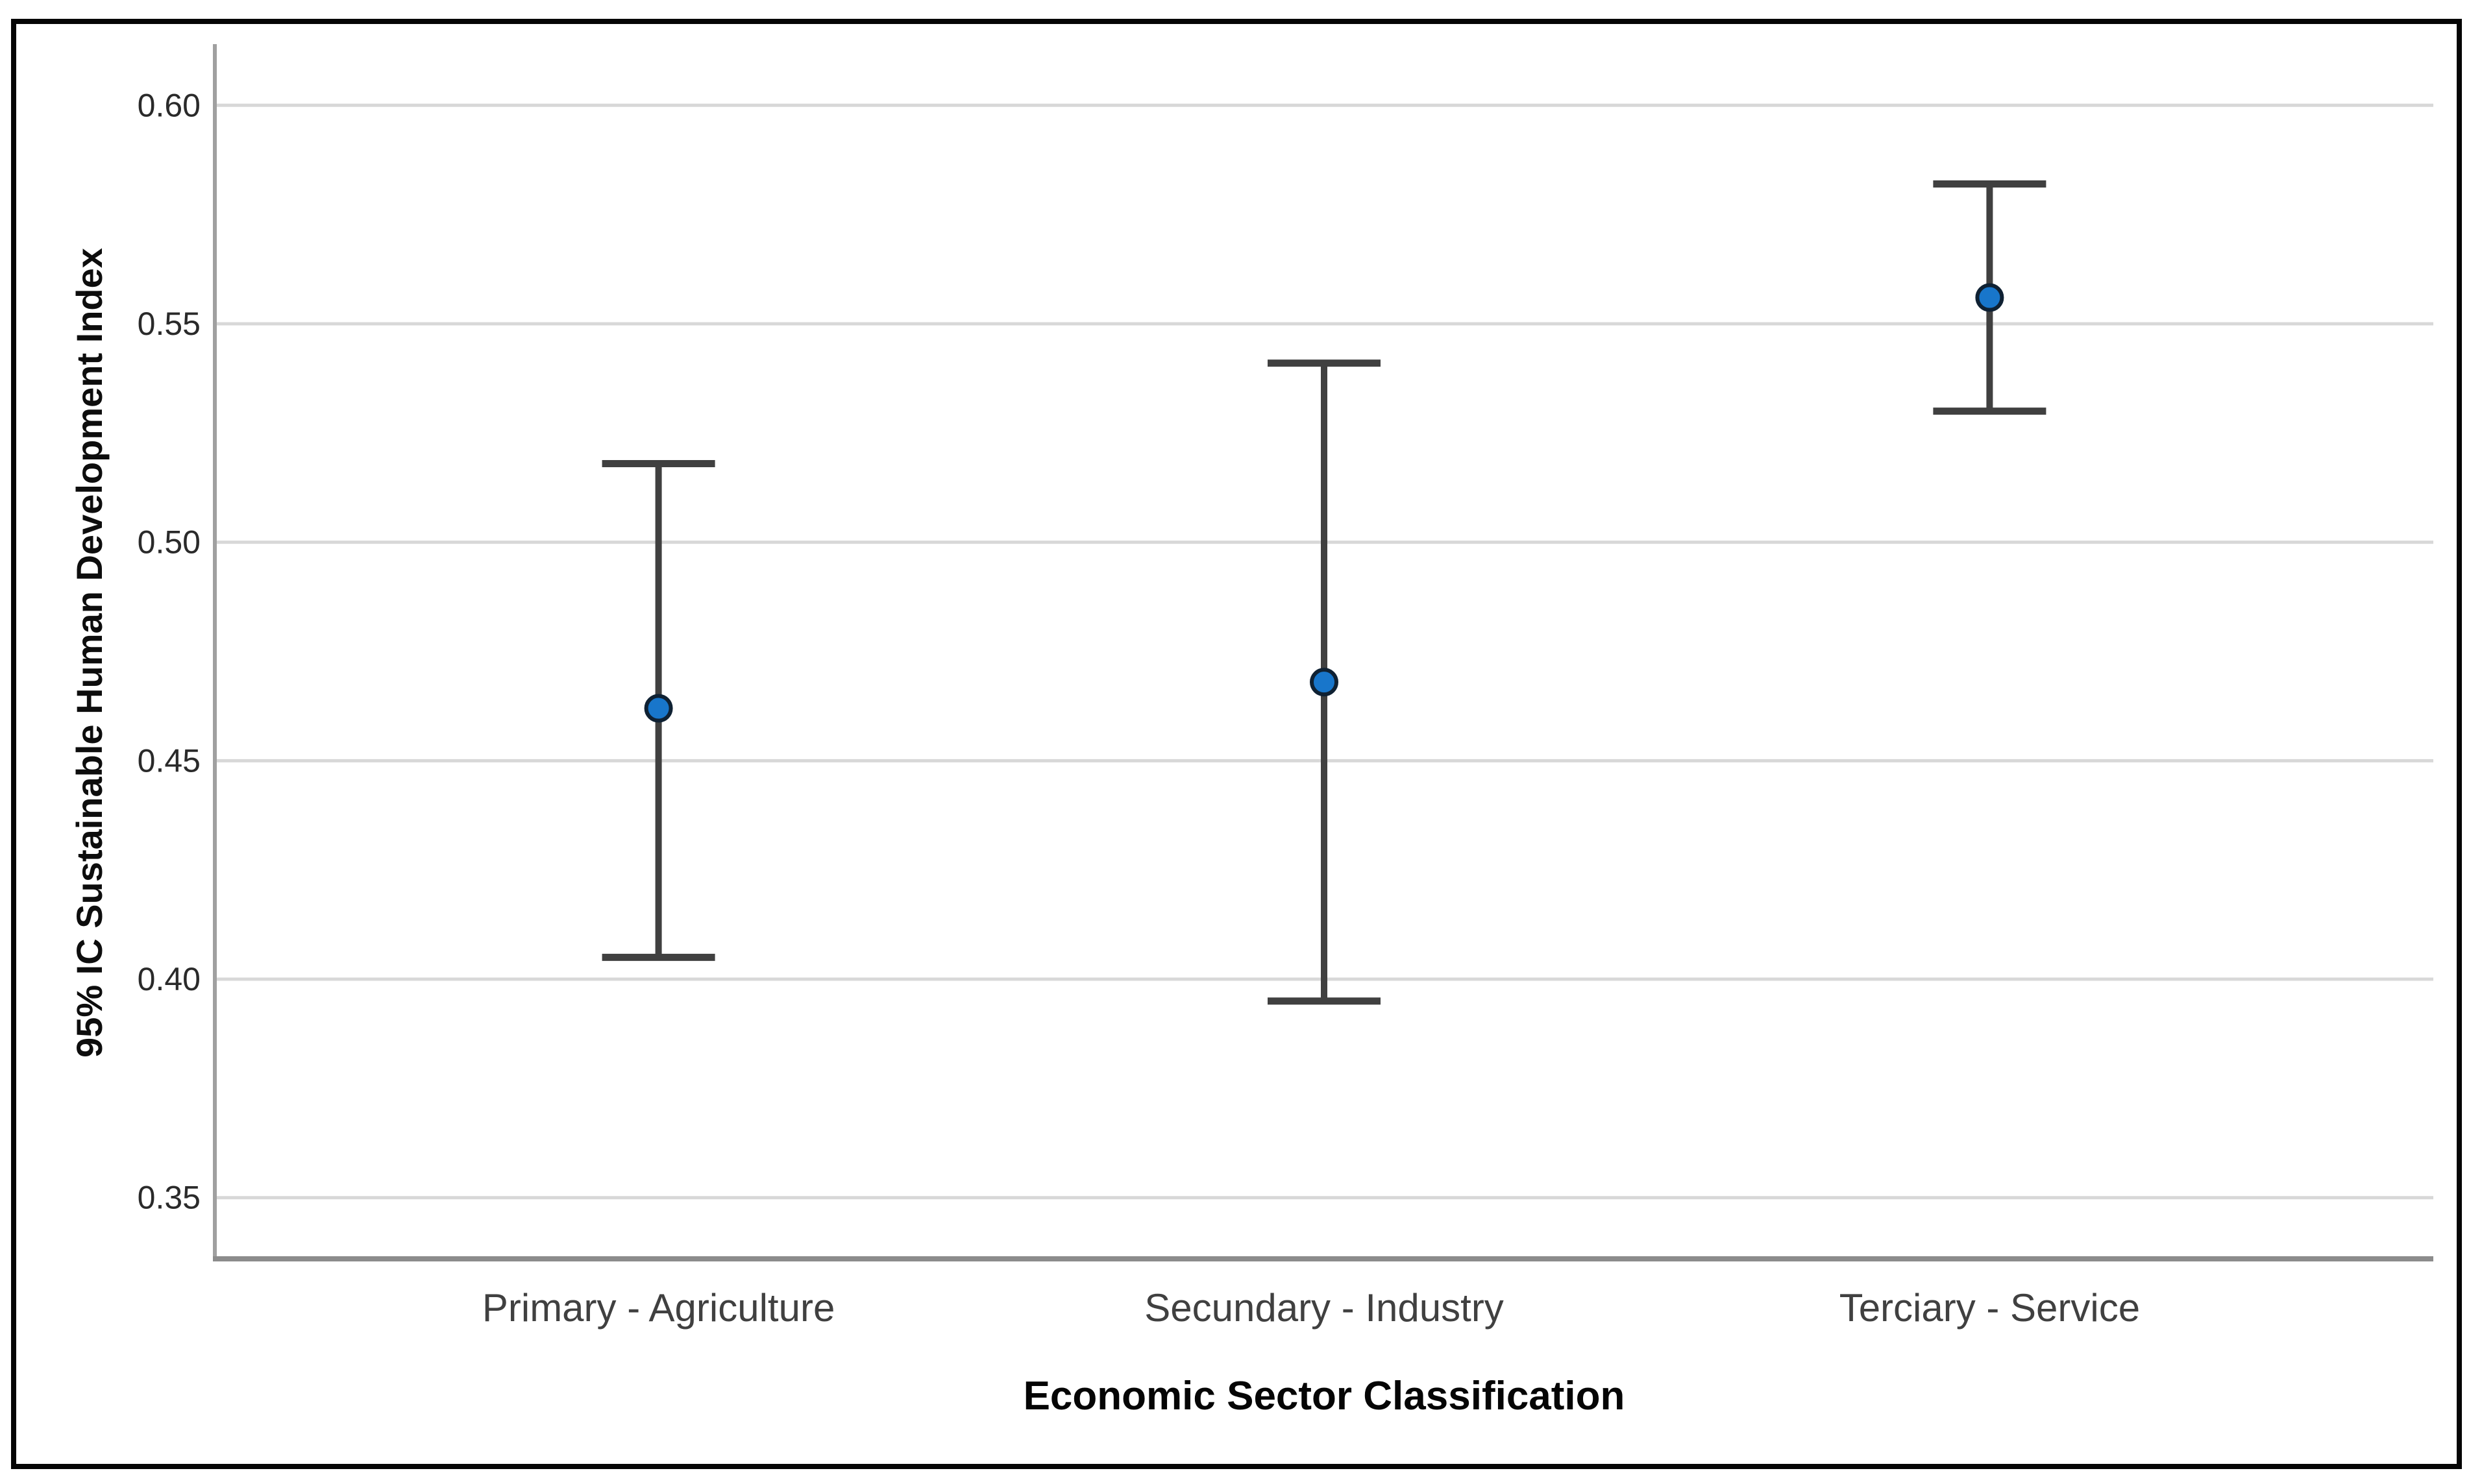 The width and height of the screenshot is (2482, 1484). What do you see at coordinates (169, 979) in the screenshot?
I see `y-tick-label: 0.40` at bounding box center [169, 979].